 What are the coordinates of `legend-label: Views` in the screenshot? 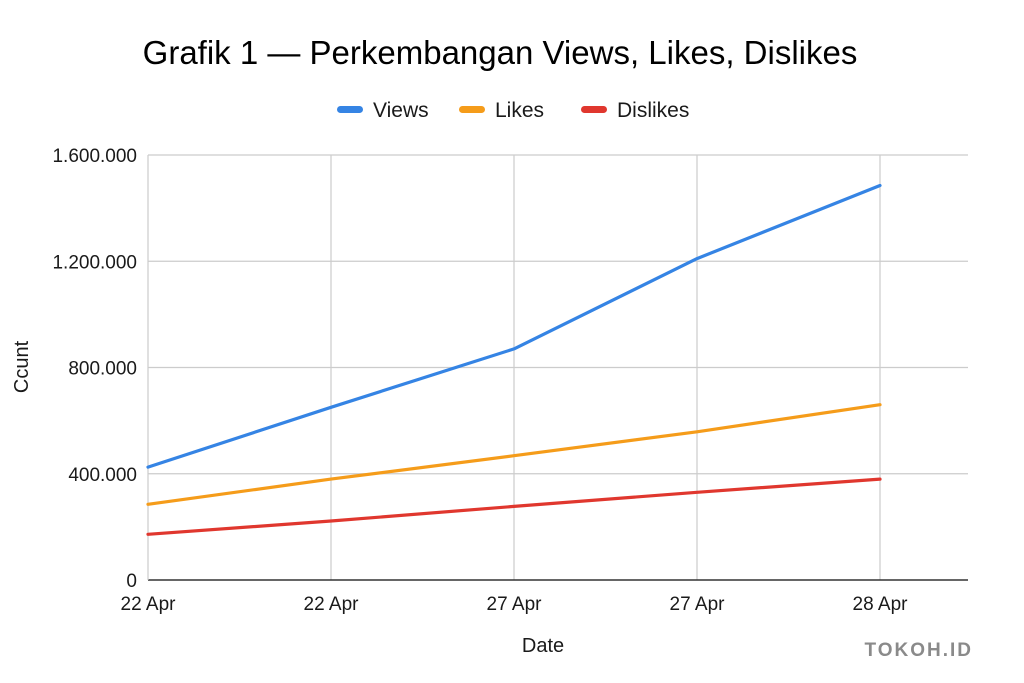 It's located at (401, 110).